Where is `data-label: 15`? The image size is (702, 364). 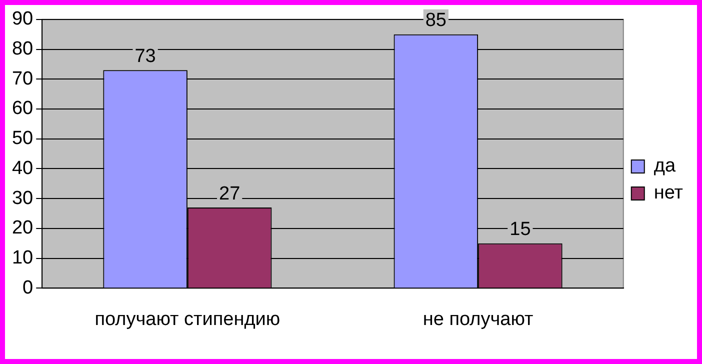
data-label: 15 is located at coordinates (520, 229).